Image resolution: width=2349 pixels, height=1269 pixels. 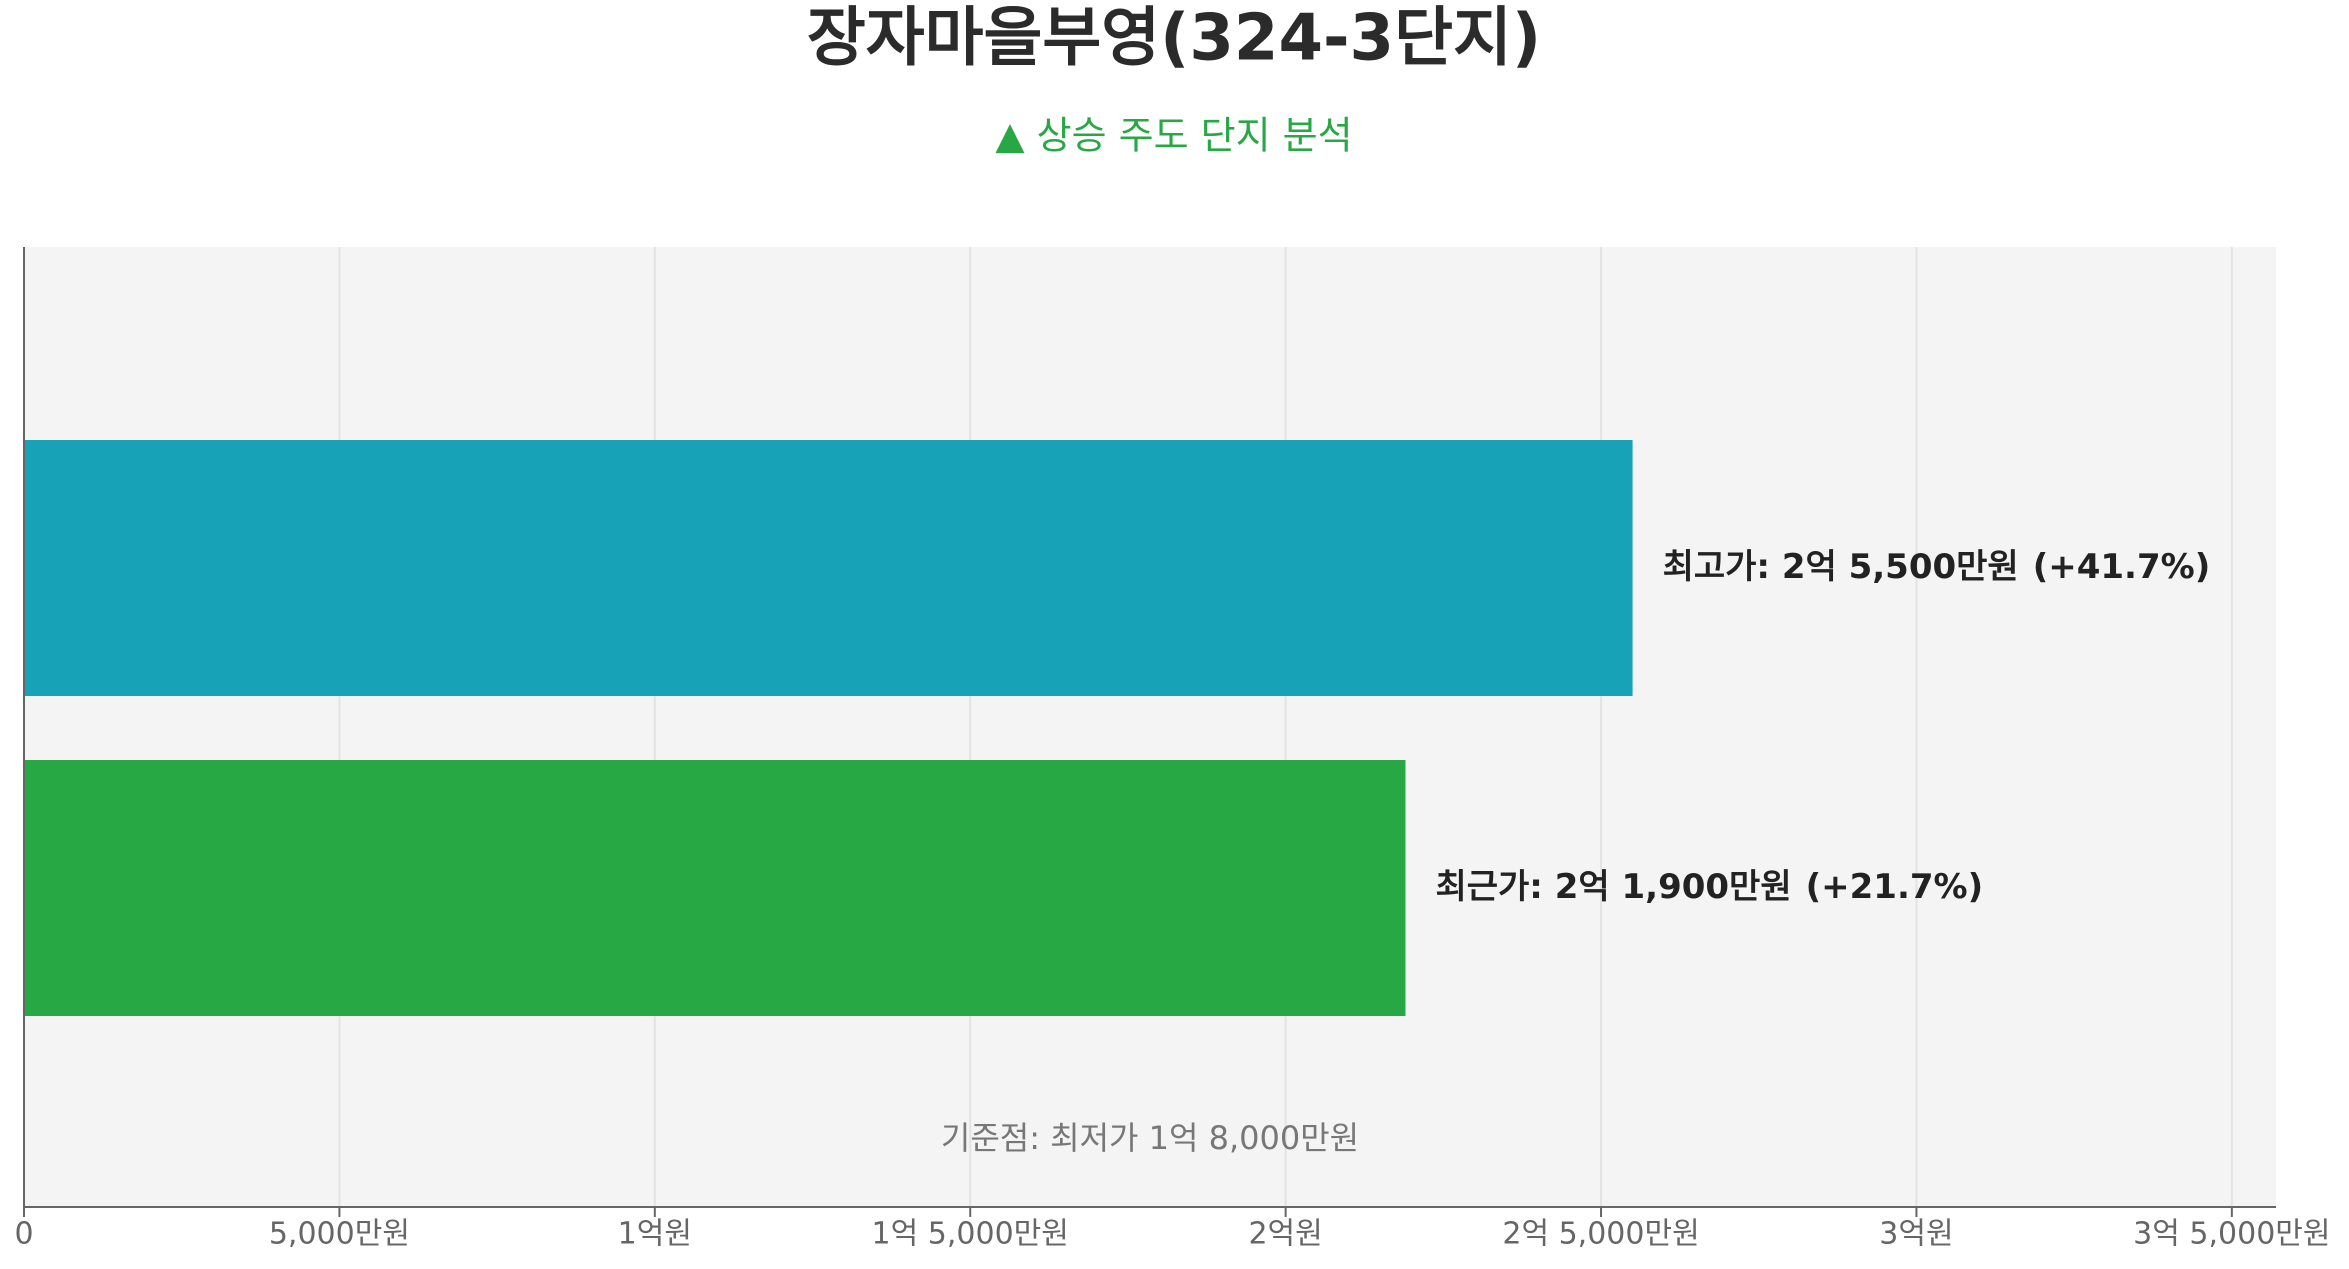 What do you see at coordinates (1150, 1138) in the screenshot?
I see `baseline-note: 기준점: 최저가 1억 8,000만원` at bounding box center [1150, 1138].